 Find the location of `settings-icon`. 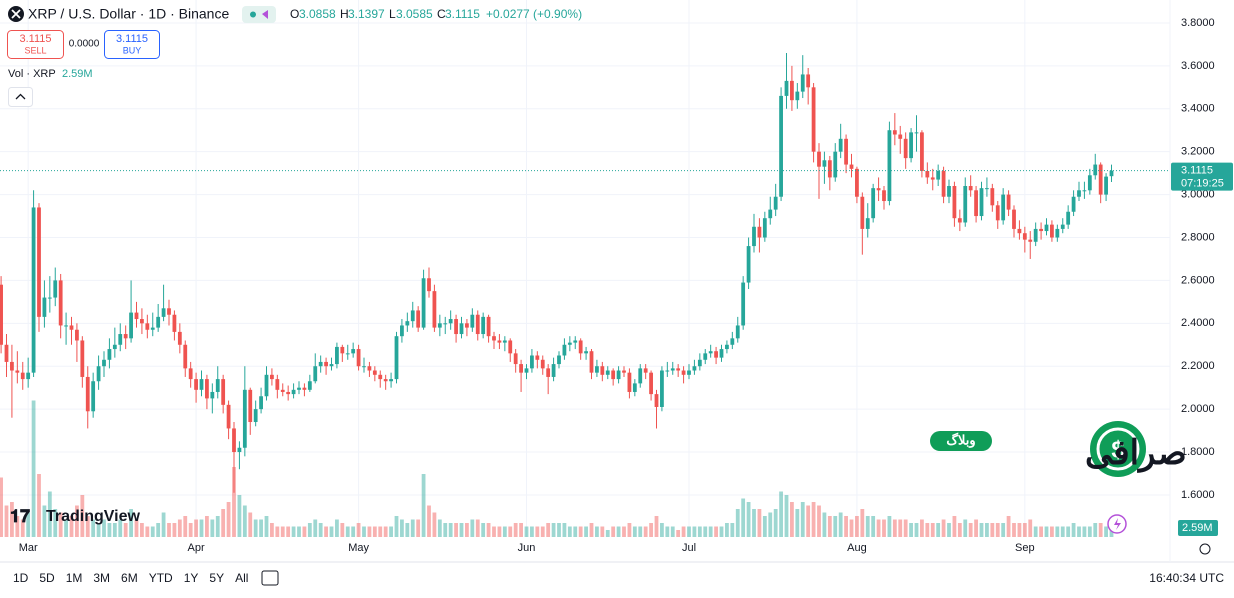

settings-icon is located at coordinates (1205, 549).